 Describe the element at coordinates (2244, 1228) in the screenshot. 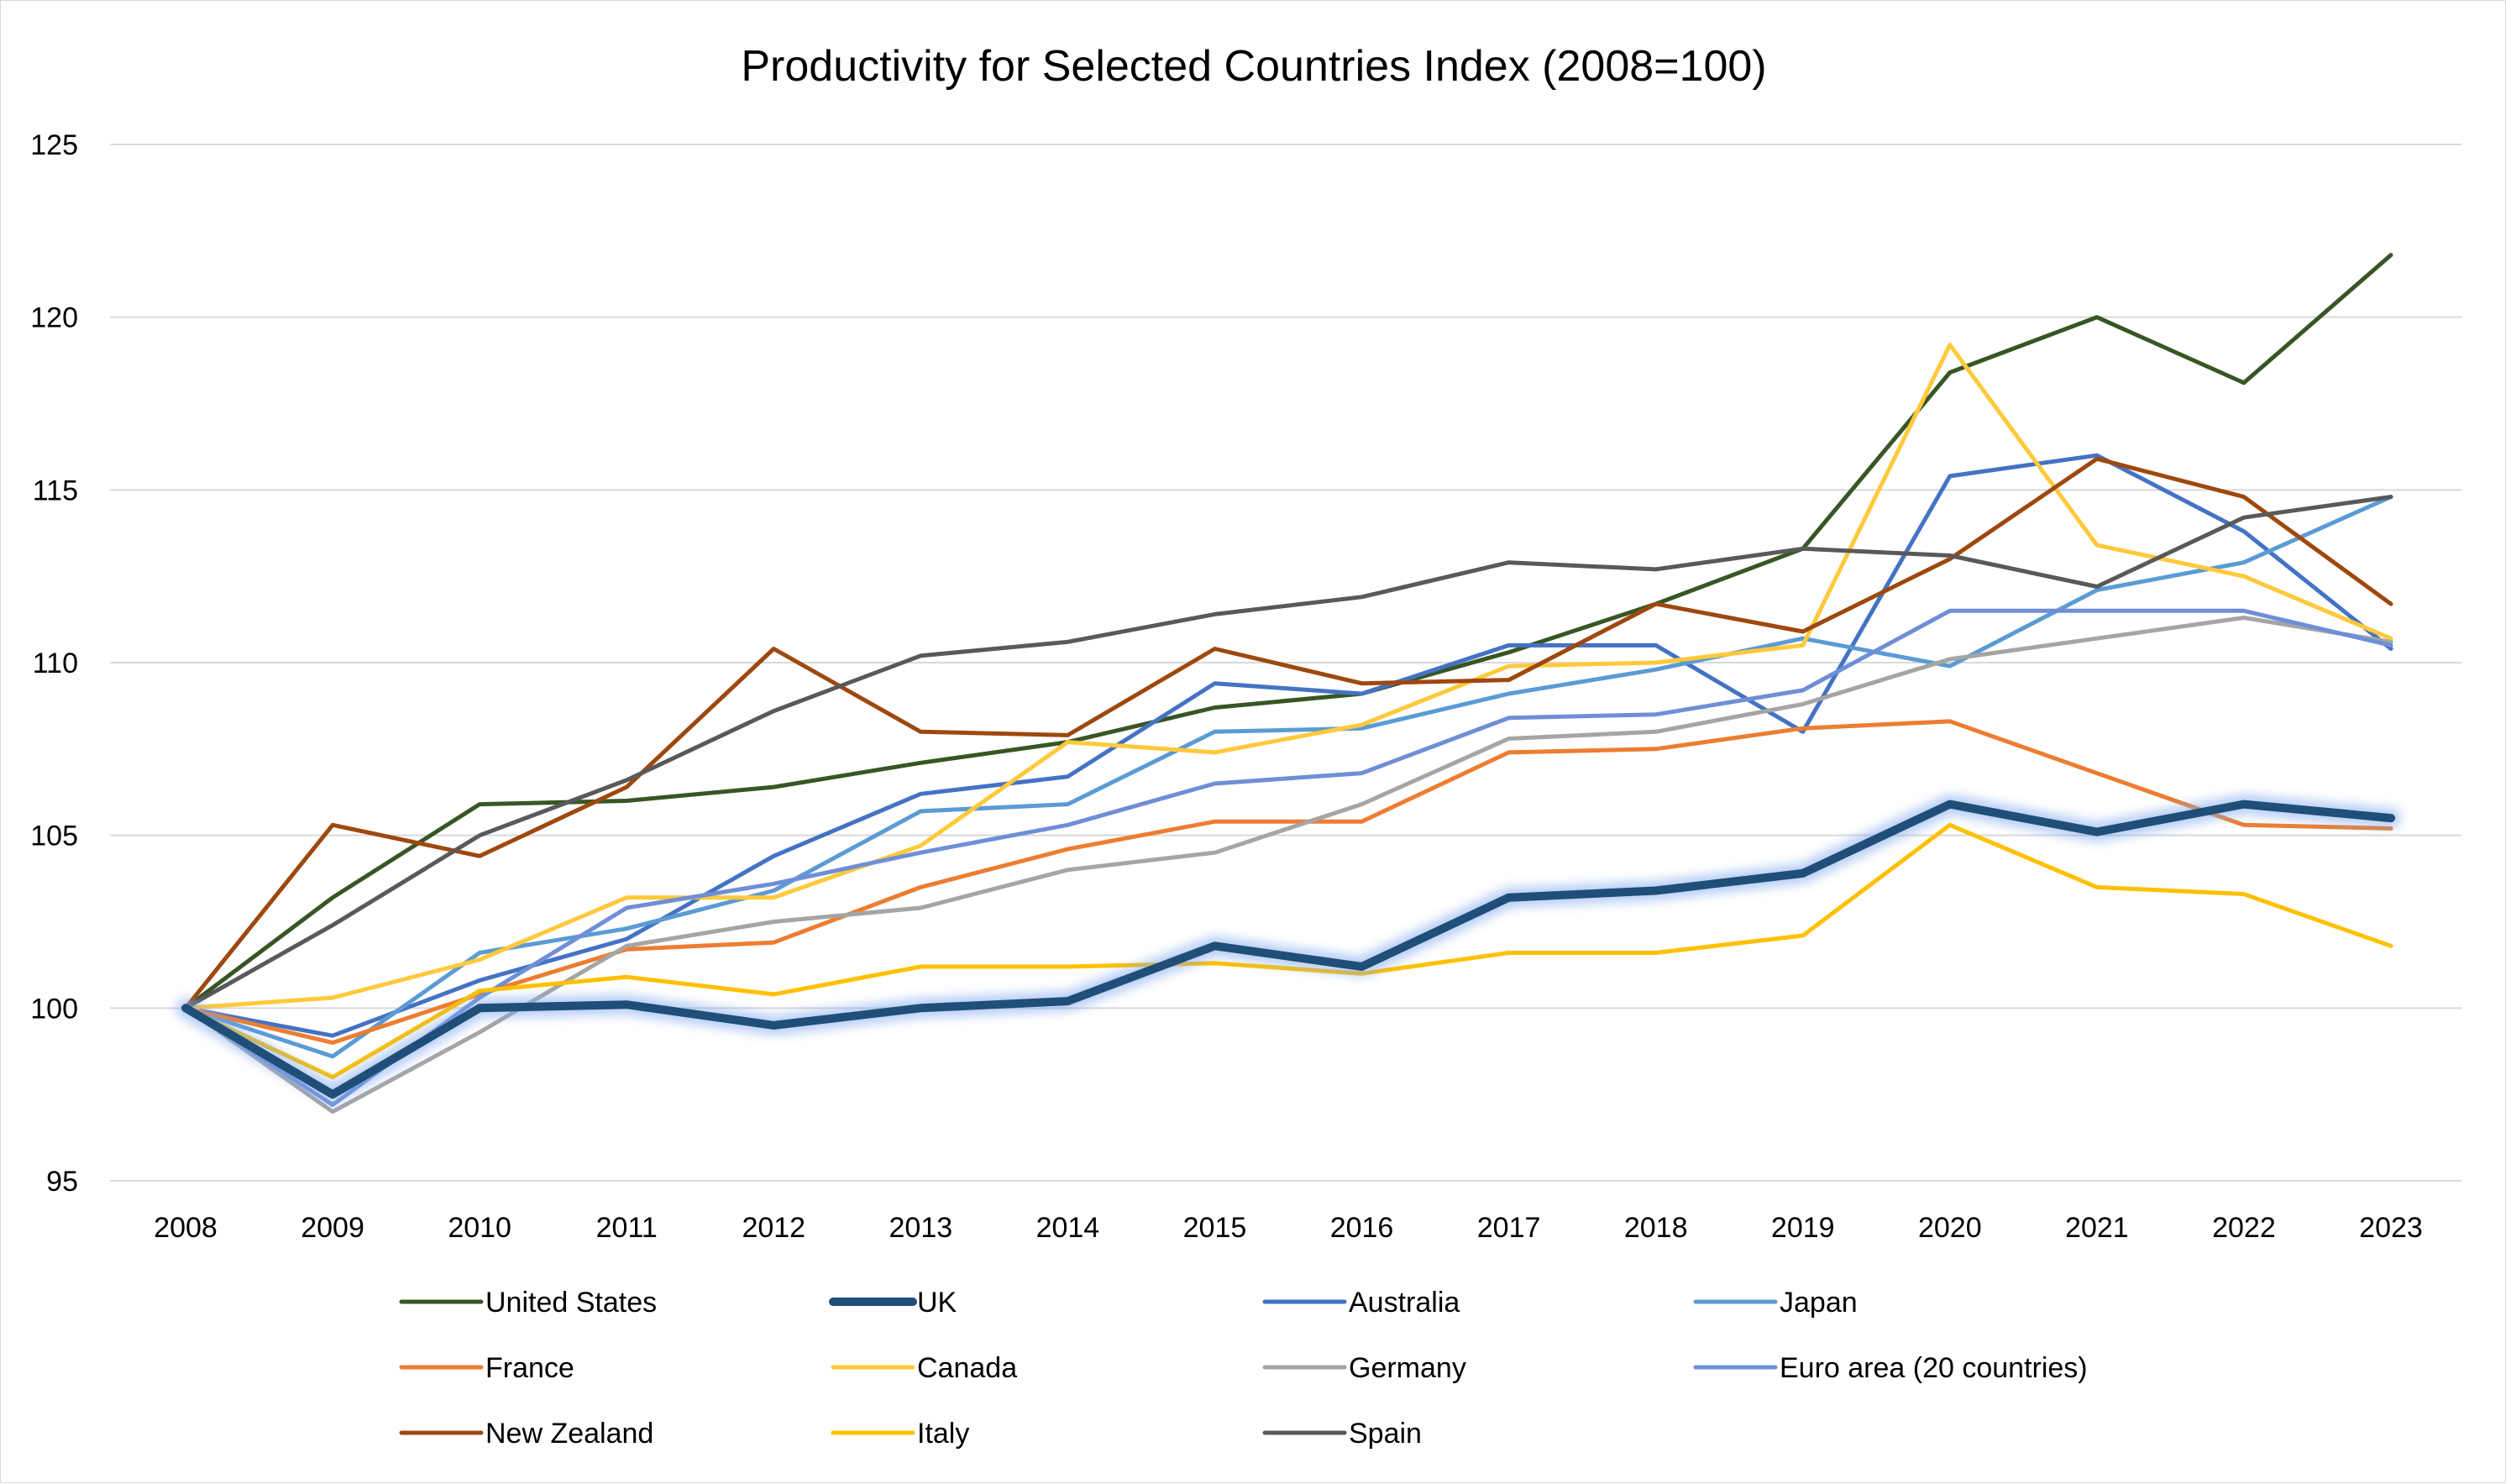

I see `x-tick-label: 2022` at that location.